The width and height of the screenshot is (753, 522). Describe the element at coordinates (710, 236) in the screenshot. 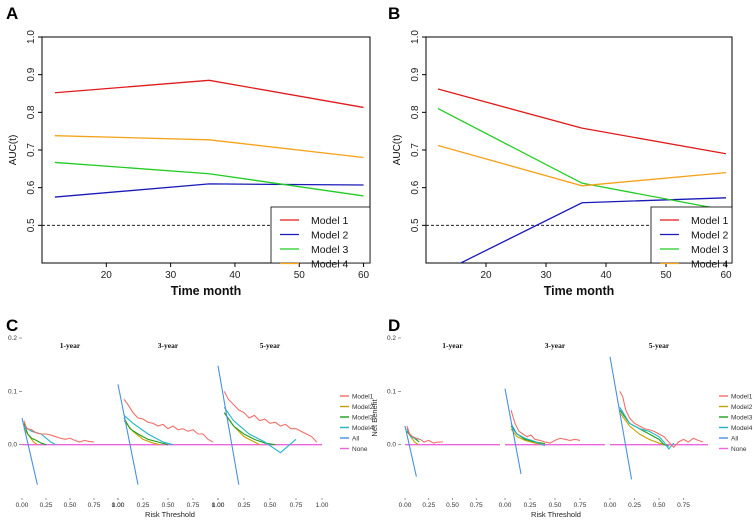

I see `legend-label: Model 2` at that location.